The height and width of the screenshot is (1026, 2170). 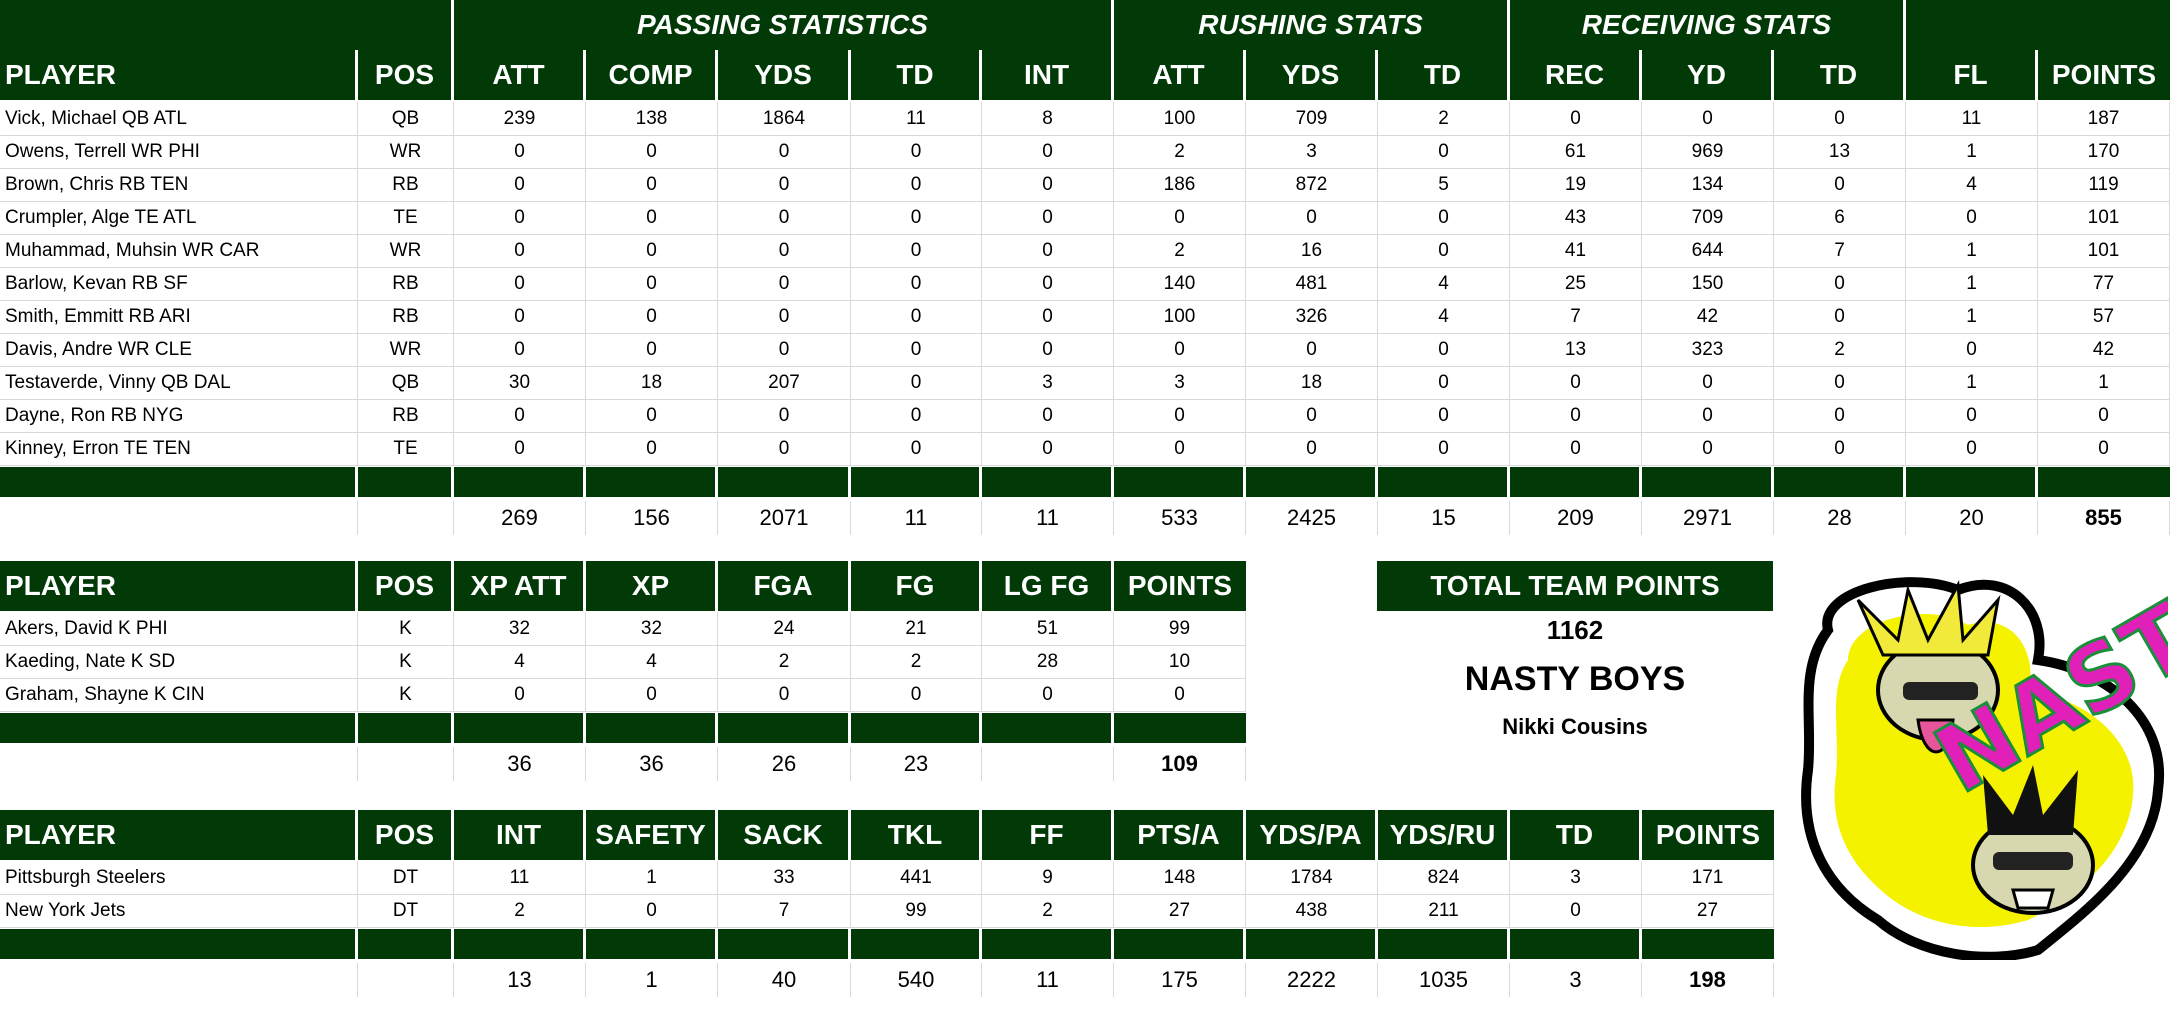 What do you see at coordinates (520, 382) in the screenshot?
I see `offense-cell: 30` at bounding box center [520, 382].